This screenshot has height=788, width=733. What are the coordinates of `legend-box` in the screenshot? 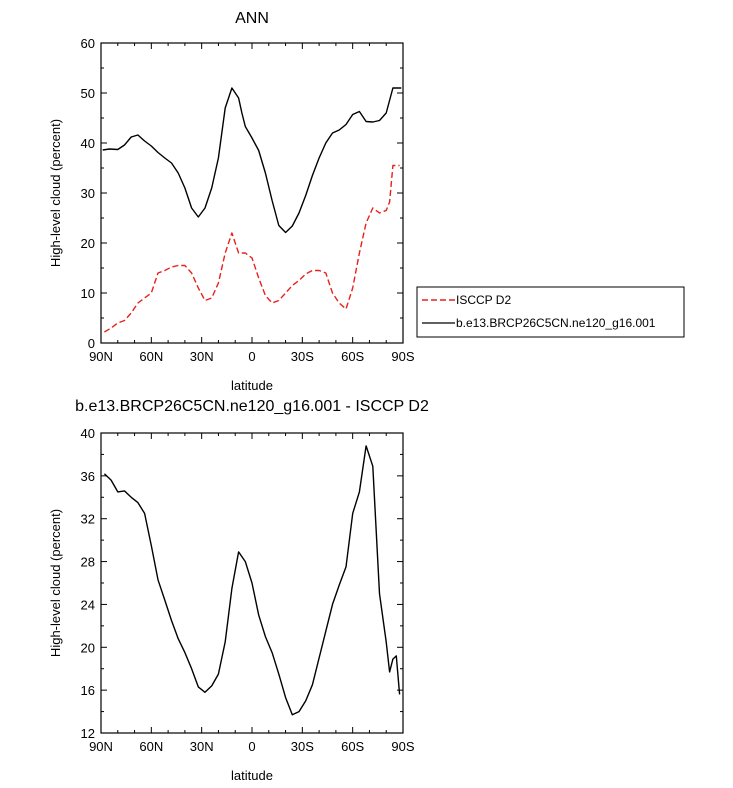 It's located at (550, 312).